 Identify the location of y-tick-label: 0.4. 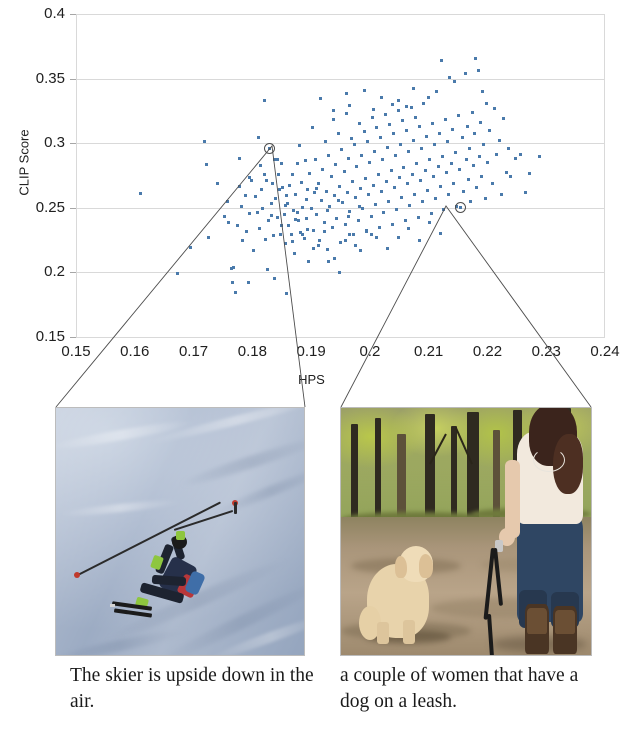
(54, 13).